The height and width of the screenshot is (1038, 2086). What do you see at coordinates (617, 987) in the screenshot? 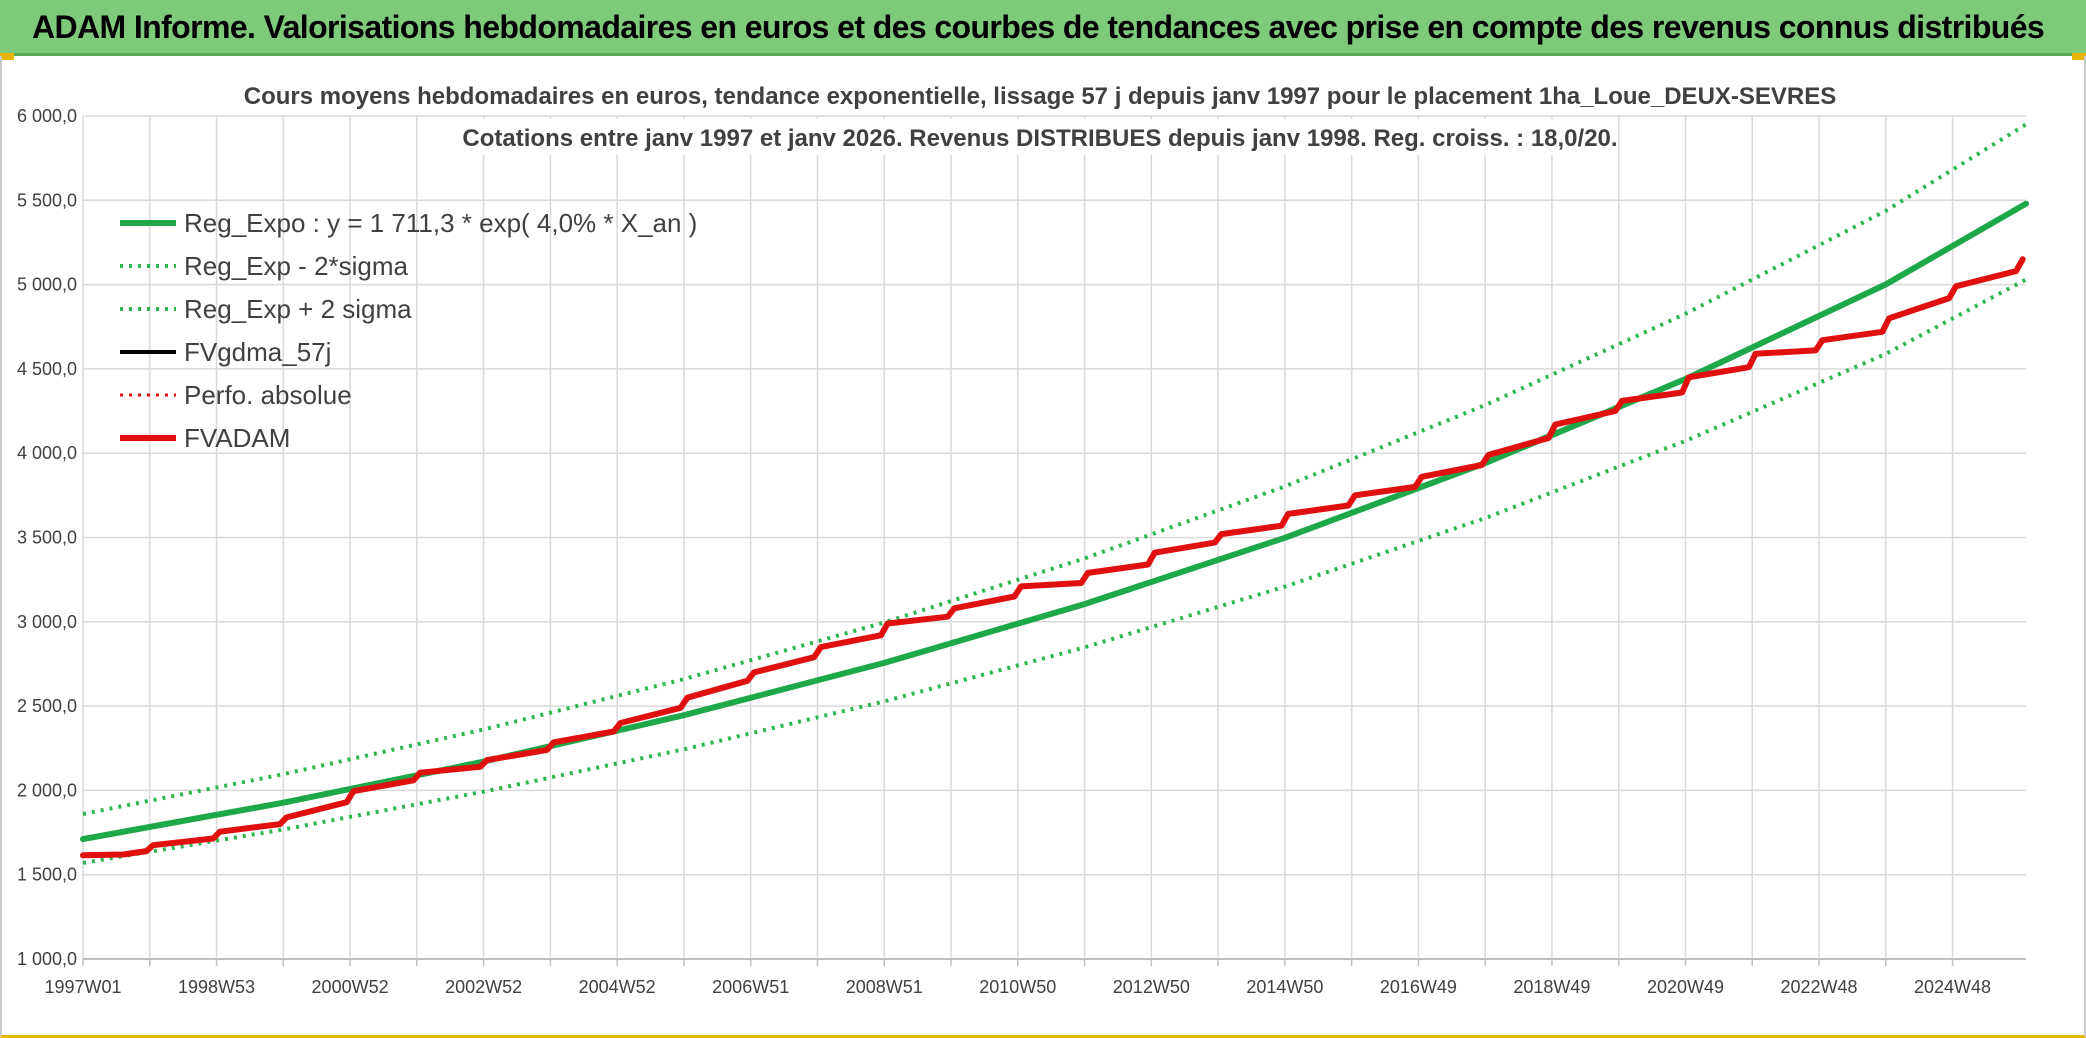
I see `x-tick-label: 2004W52` at bounding box center [617, 987].